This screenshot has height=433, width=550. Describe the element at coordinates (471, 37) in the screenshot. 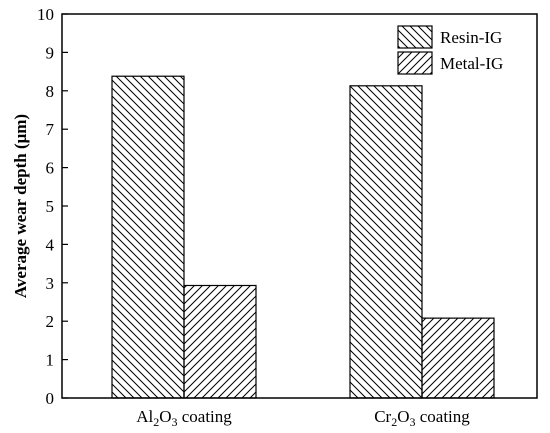

I see `legend-label: Resin-IG` at that location.